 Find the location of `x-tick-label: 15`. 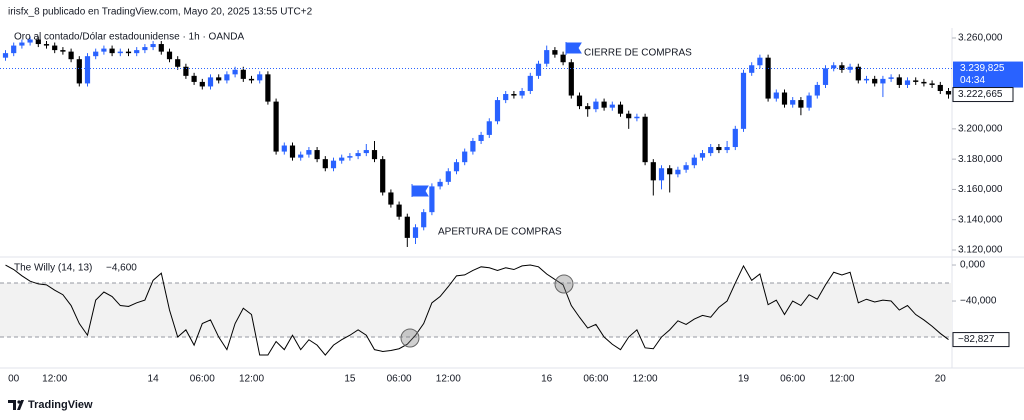

x-tick-label: 15 is located at coordinates (350, 379).